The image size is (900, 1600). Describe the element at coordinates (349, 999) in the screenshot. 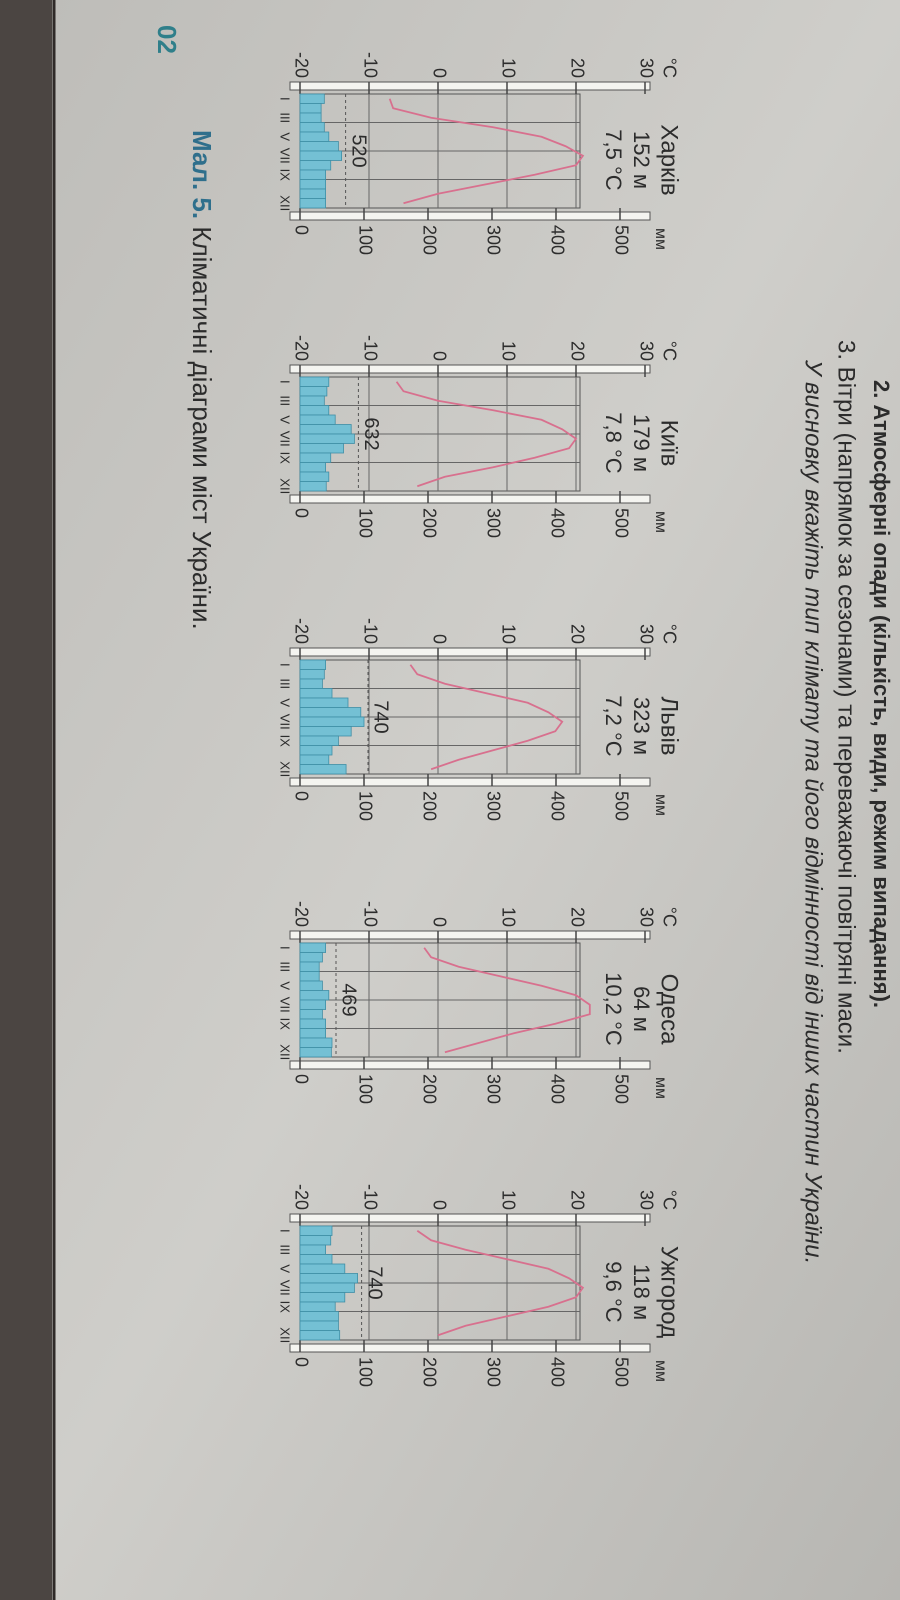

I see `total-precip: 469` at that location.